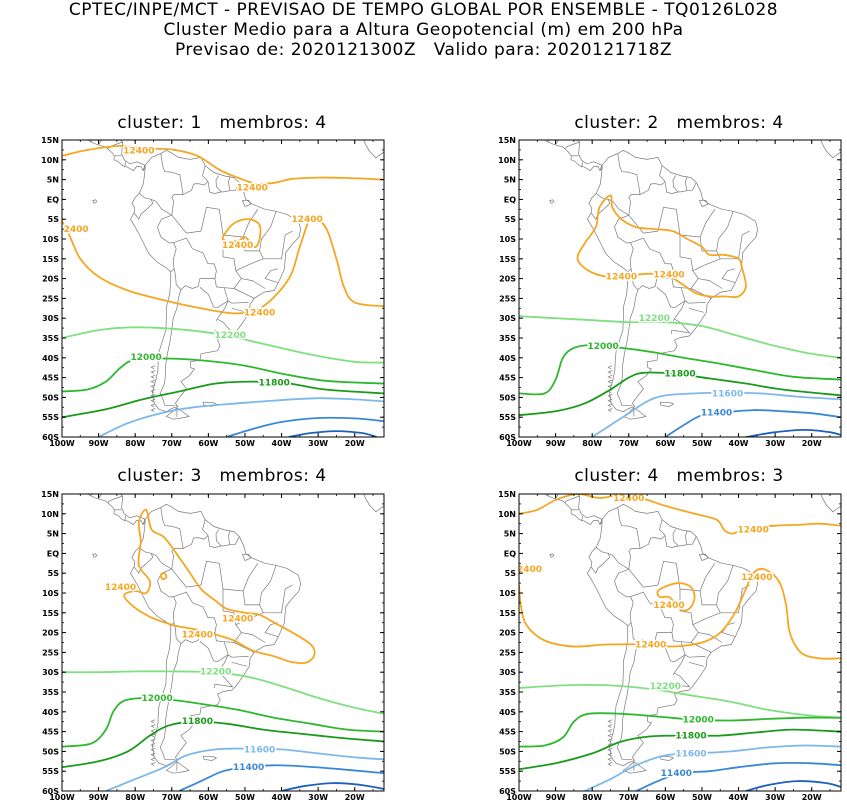 This screenshot has height=803, width=847. What do you see at coordinates (99, 443) in the screenshot?
I see `lon-tick-label: 90W` at bounding box center [99, 443].